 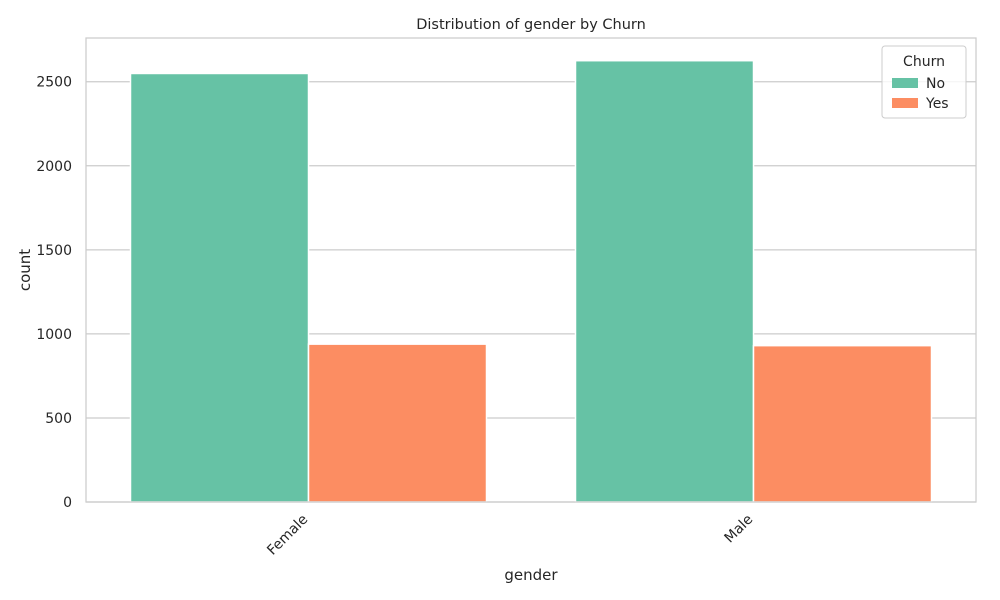 I want to click on y-tick-label: 0, so click(x=67, y=503).